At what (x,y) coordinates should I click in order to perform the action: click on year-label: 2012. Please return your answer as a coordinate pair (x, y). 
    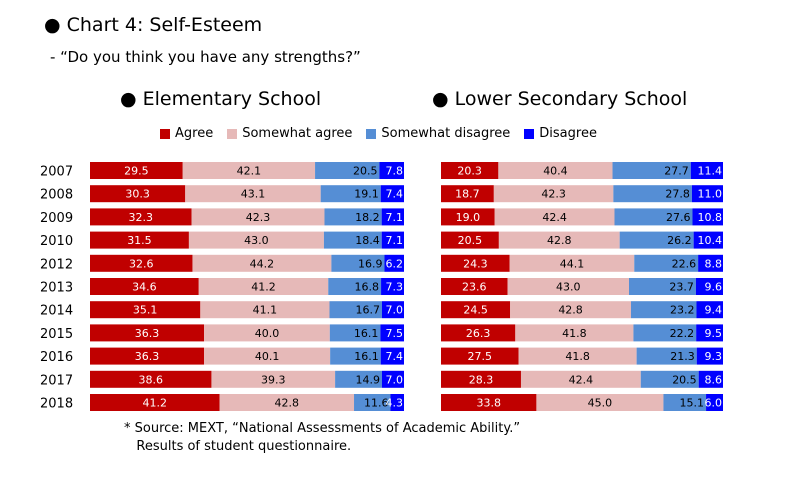
    Looking at the image, I should click on (56, 264).